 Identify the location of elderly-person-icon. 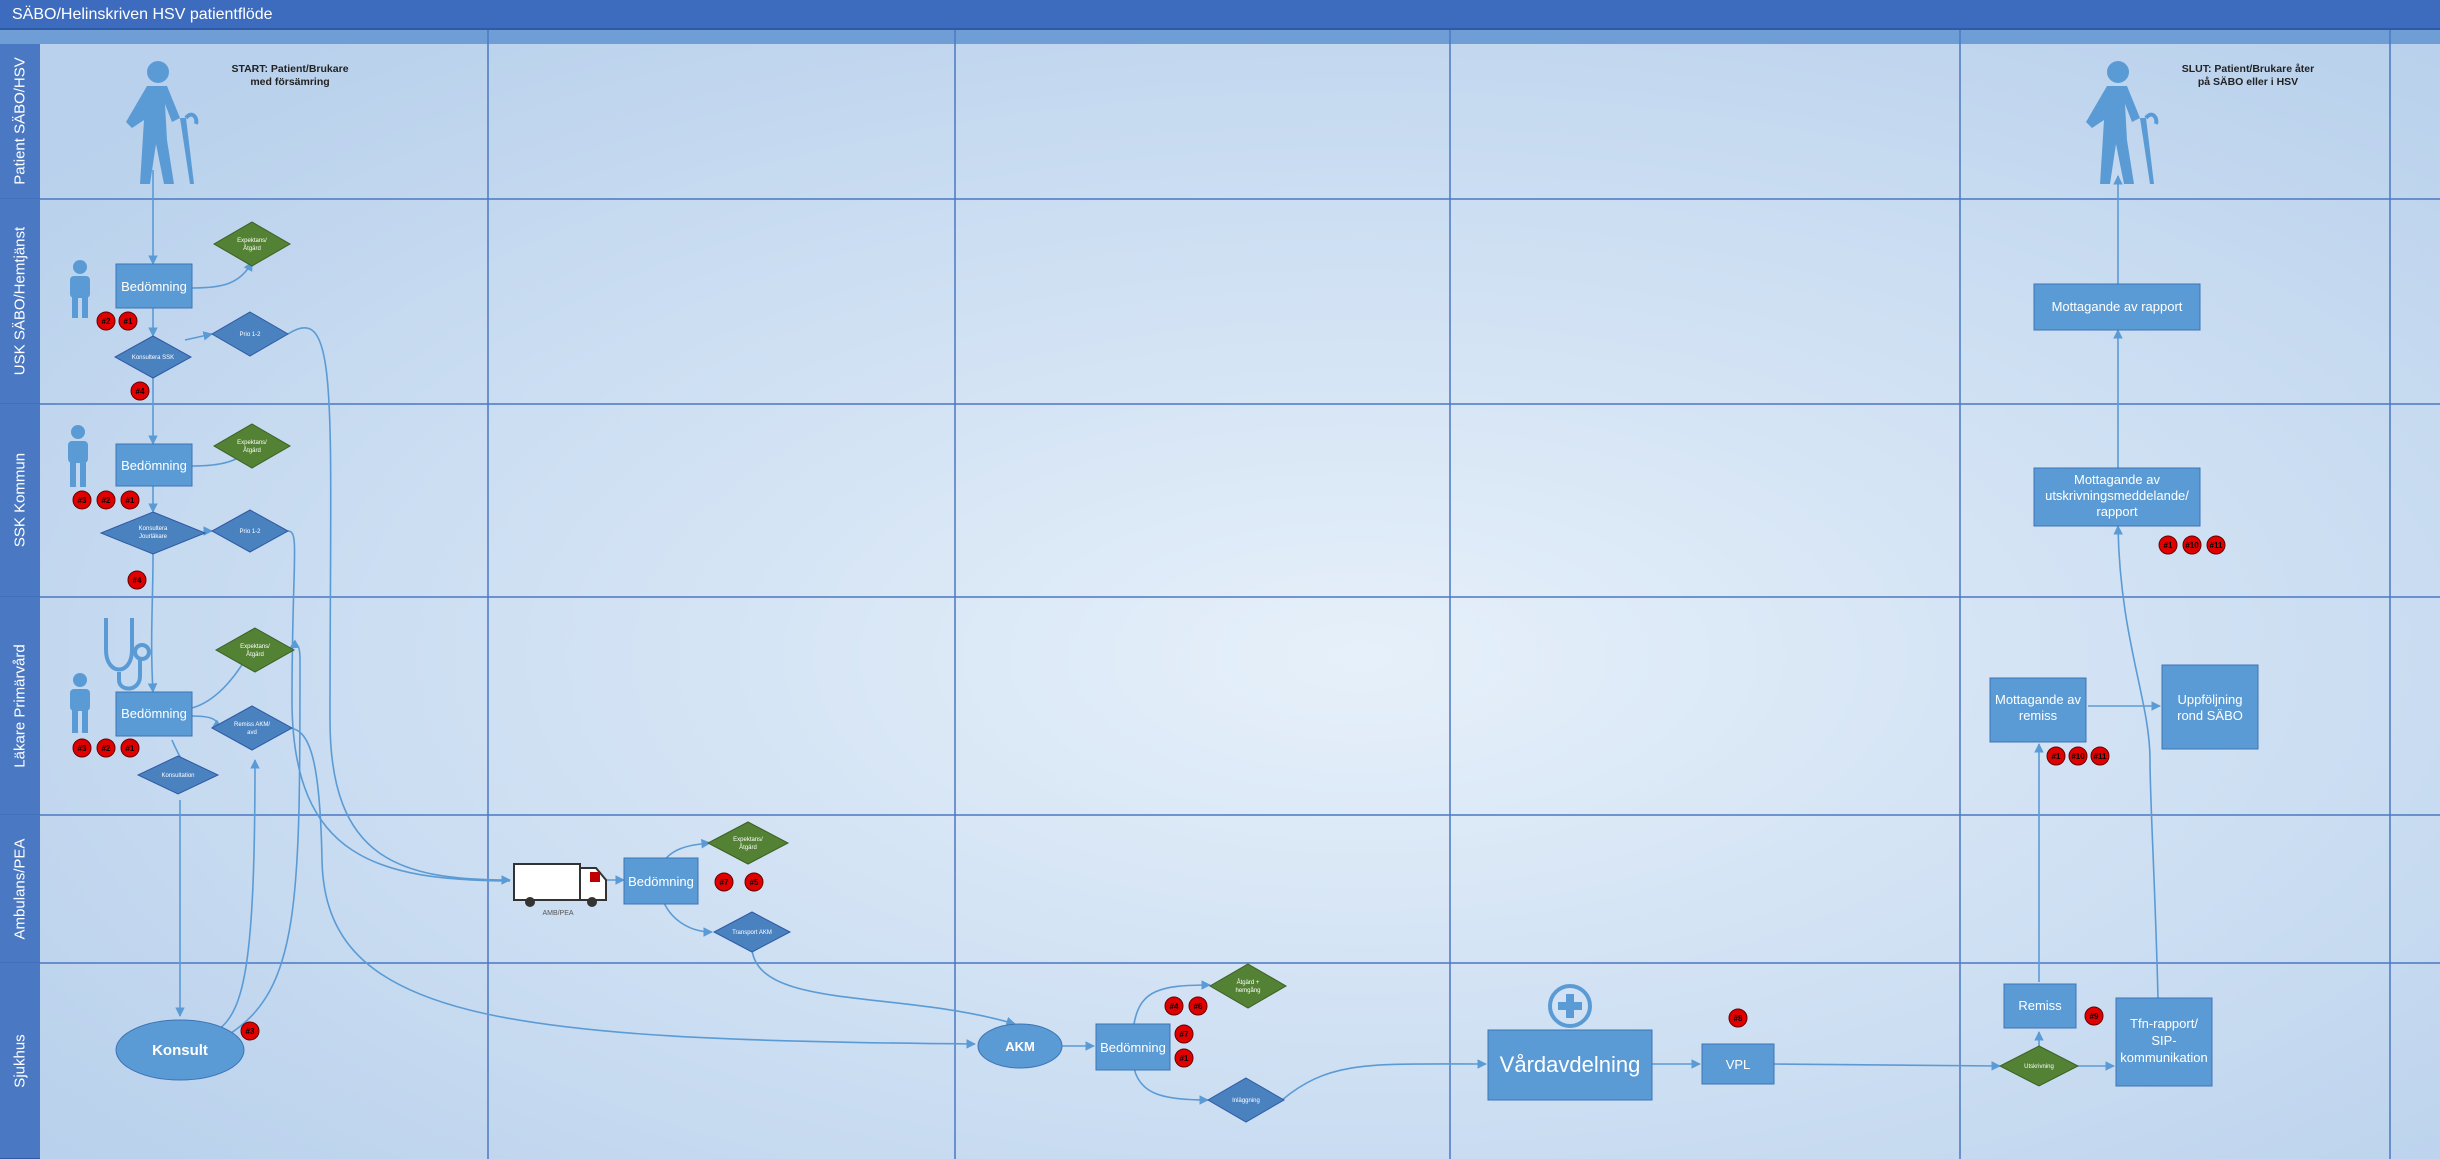
(162, 122).